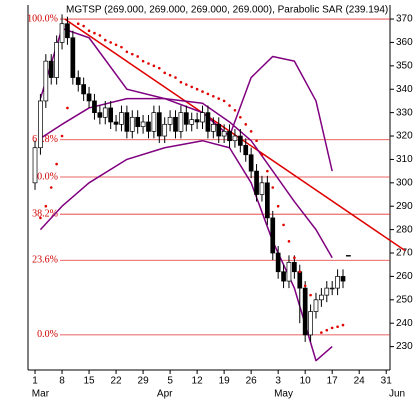 Image resolution: width=420 pixels, height=400 pixels. What do you see at coordinates (404, 276) in the screenshot?
I see `y-tick-label: 260` at bounding box center [404, 276].